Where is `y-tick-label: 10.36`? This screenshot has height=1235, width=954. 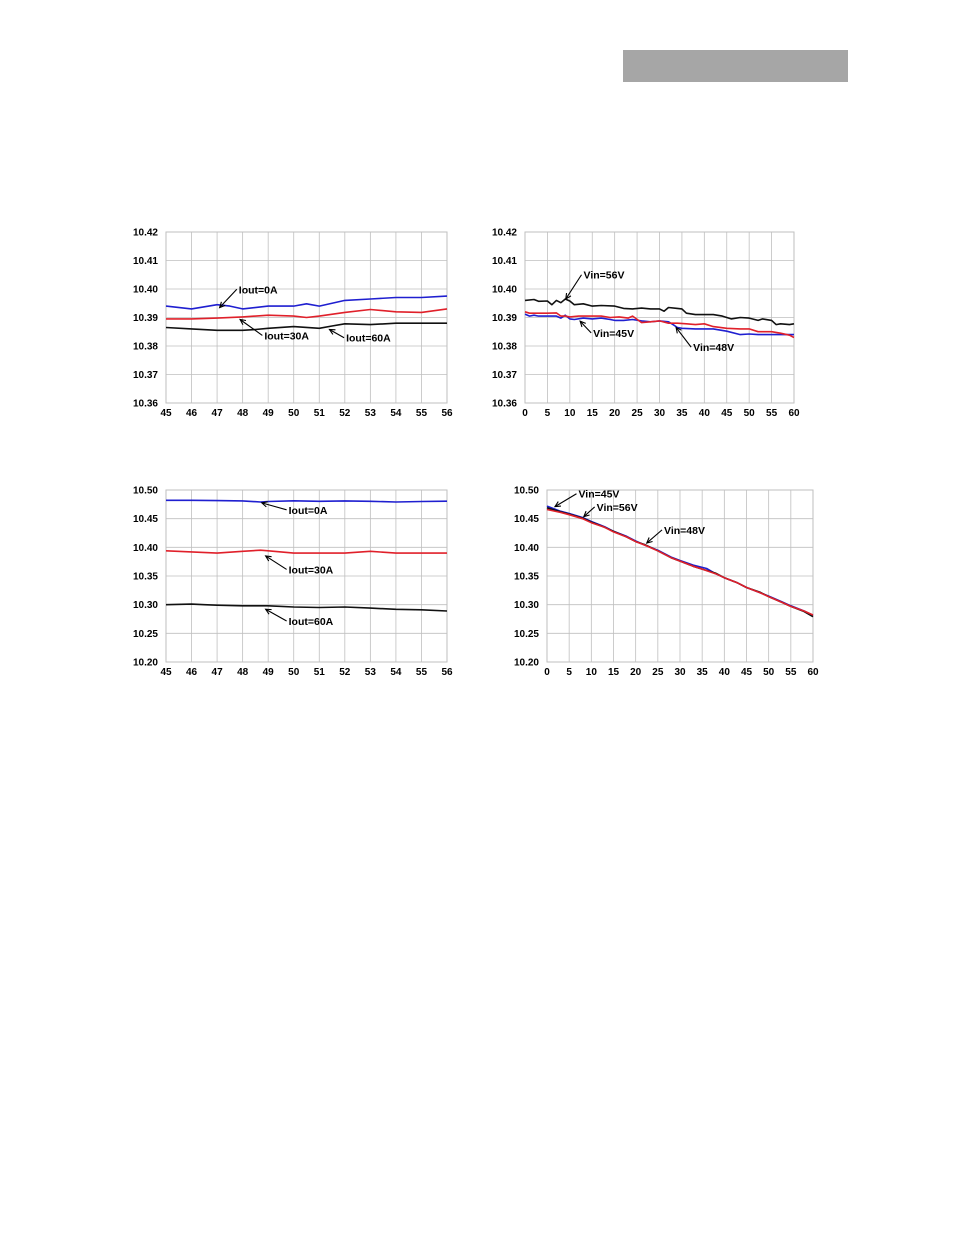
y-tick-label: 10.36 is located at coordinates (504, 404).